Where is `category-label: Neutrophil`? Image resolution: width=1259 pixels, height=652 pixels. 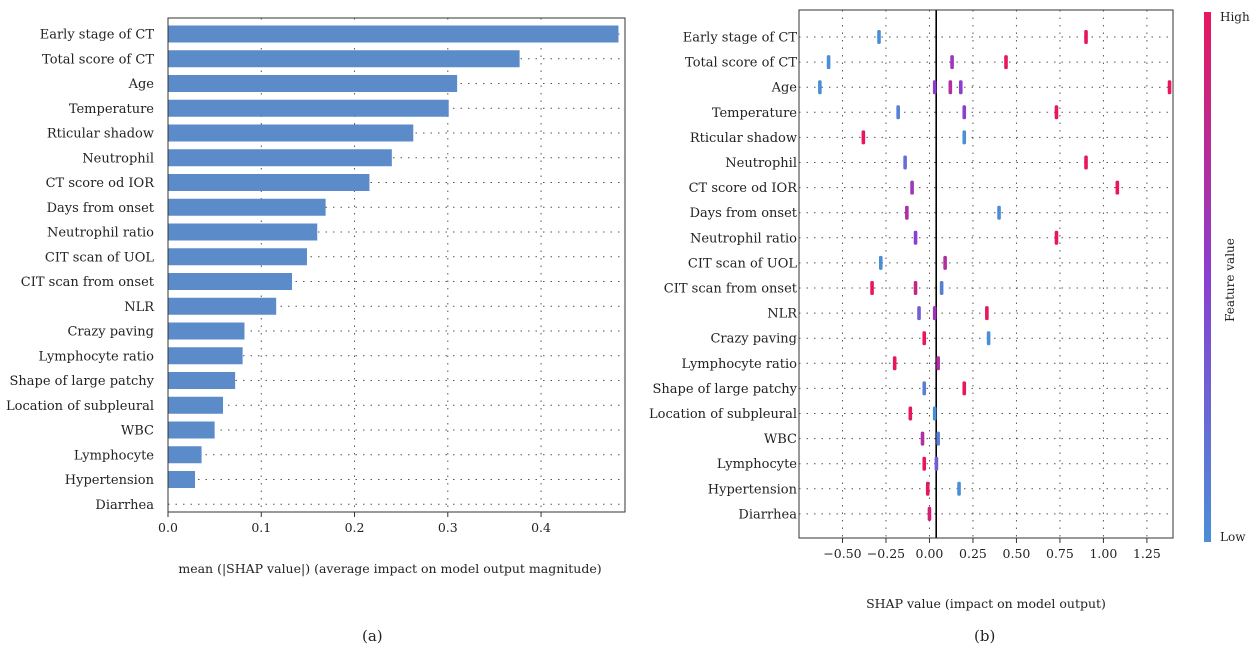
category-label: Neutrophil is located at coordinates (761, 163).